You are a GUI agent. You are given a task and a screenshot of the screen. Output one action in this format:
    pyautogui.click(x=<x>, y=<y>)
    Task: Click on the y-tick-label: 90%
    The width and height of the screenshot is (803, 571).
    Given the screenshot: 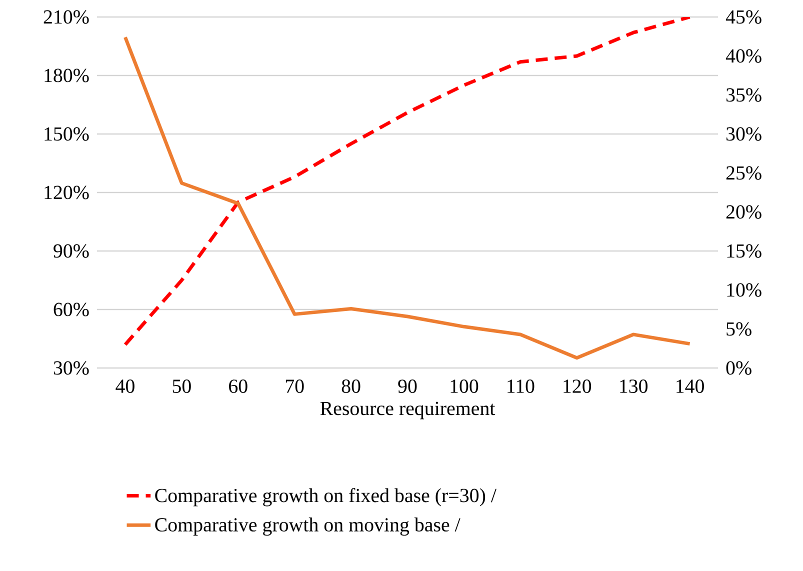 What is the action you would take?
    pyautogui.click(x=71, y=251)
    